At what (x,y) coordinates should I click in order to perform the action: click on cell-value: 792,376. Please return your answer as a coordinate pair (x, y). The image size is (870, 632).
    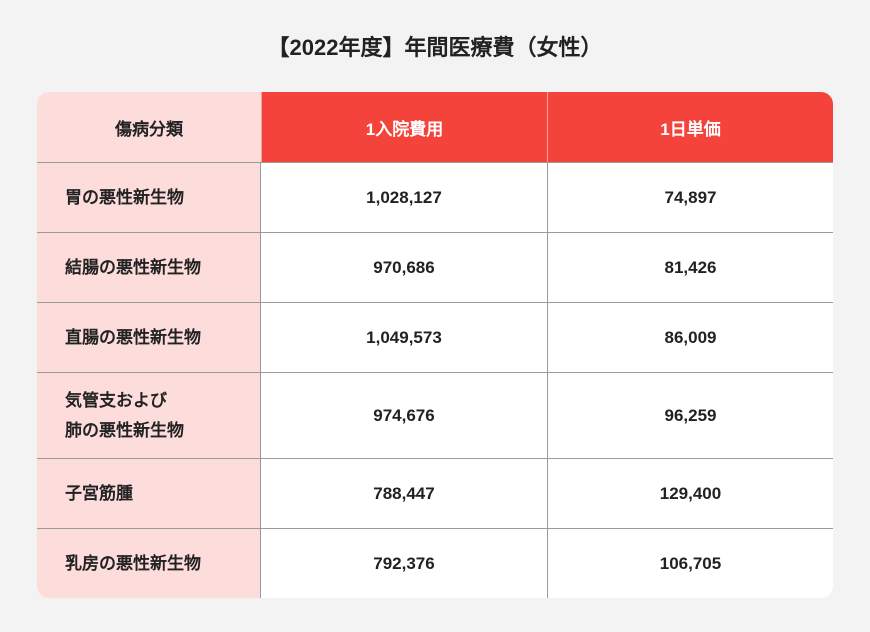
    Looking at the image, I should click on (404, 563).